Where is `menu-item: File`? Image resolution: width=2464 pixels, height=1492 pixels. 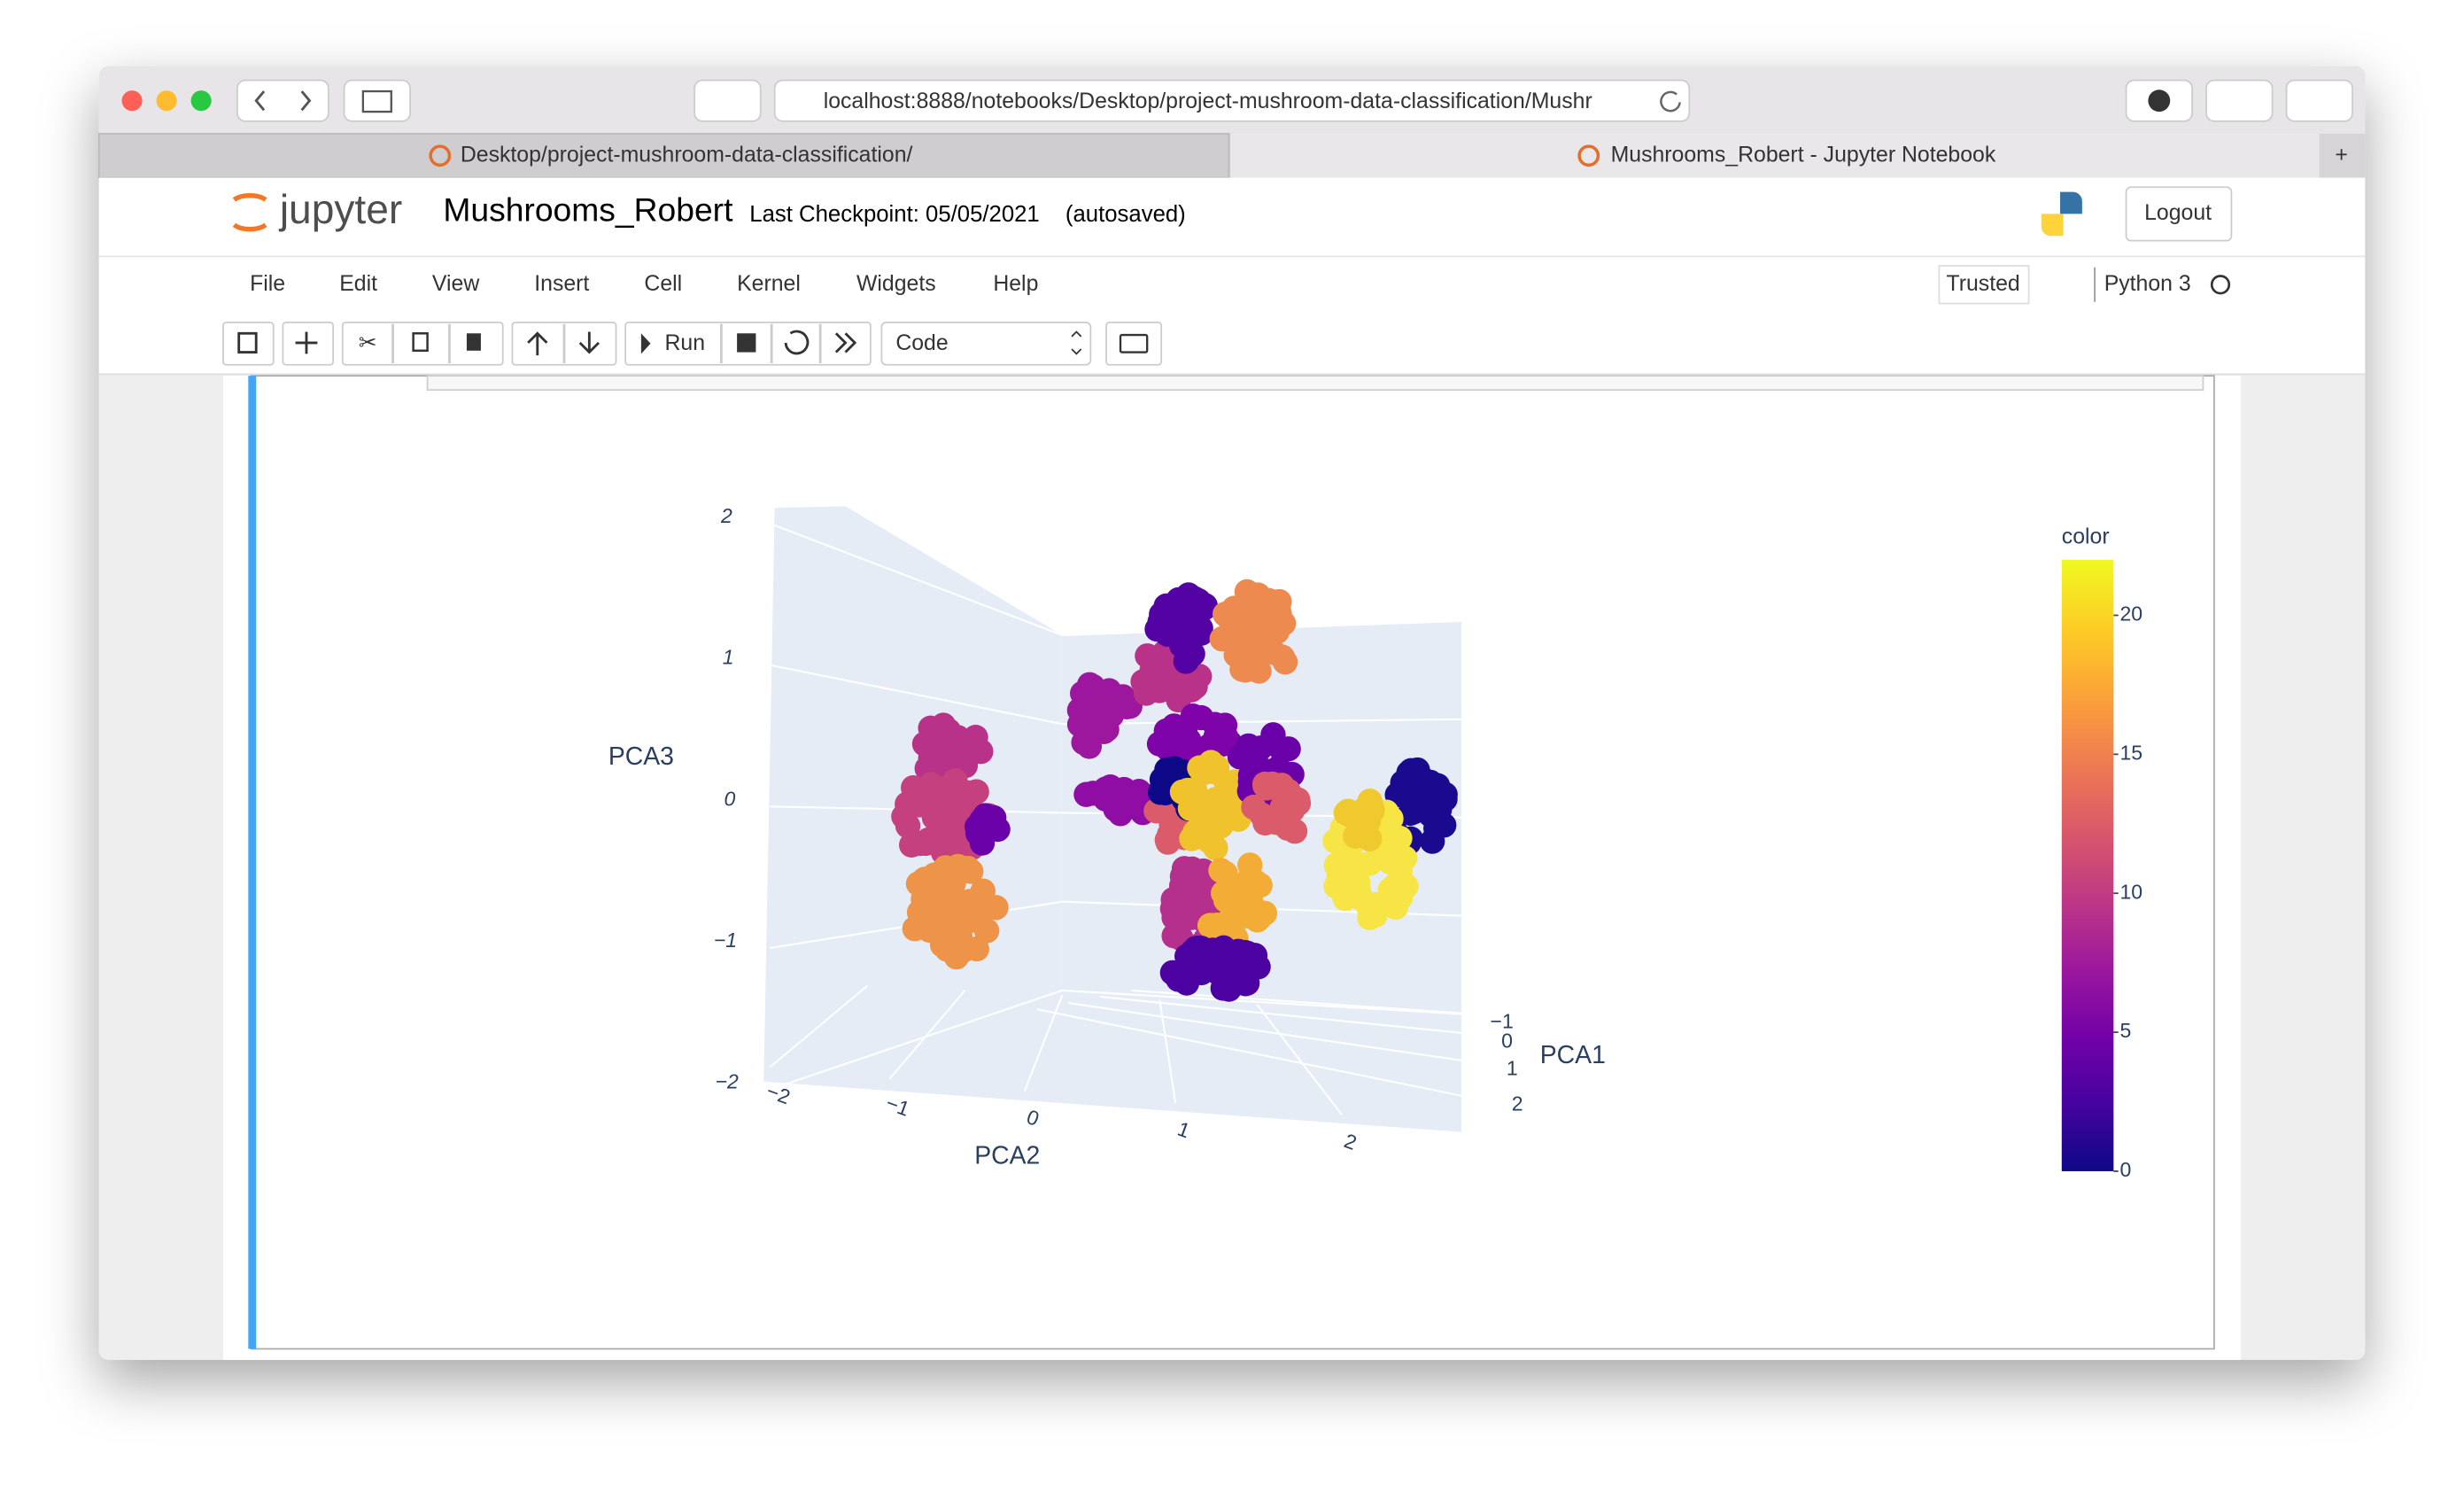 menu-item: File is located at coordinates (267, 284).